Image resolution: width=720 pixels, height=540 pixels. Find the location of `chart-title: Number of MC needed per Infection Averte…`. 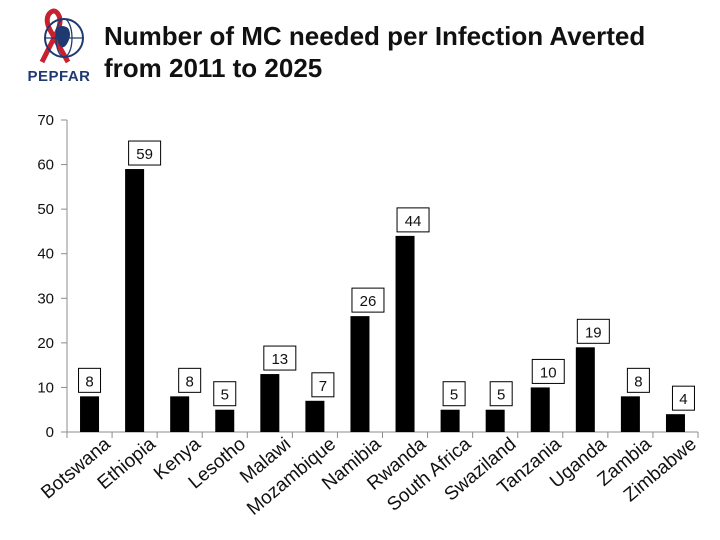

chart-title: Number of MC needed per Infection Averte… is located at coordinates (409, 52).